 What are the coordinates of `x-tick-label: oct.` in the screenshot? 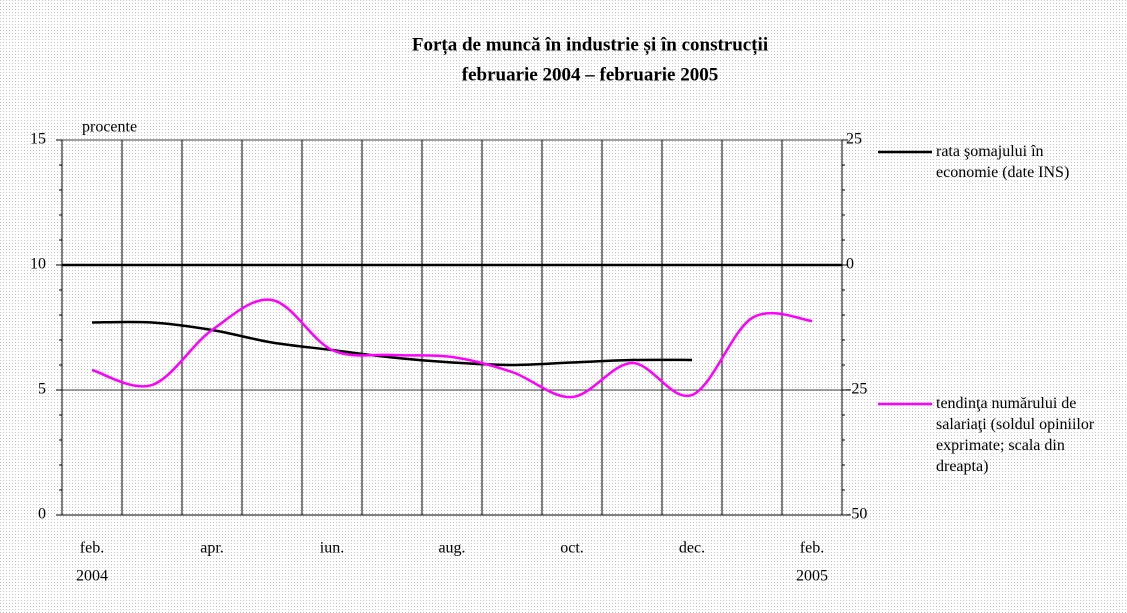 It's located at (572, 548).